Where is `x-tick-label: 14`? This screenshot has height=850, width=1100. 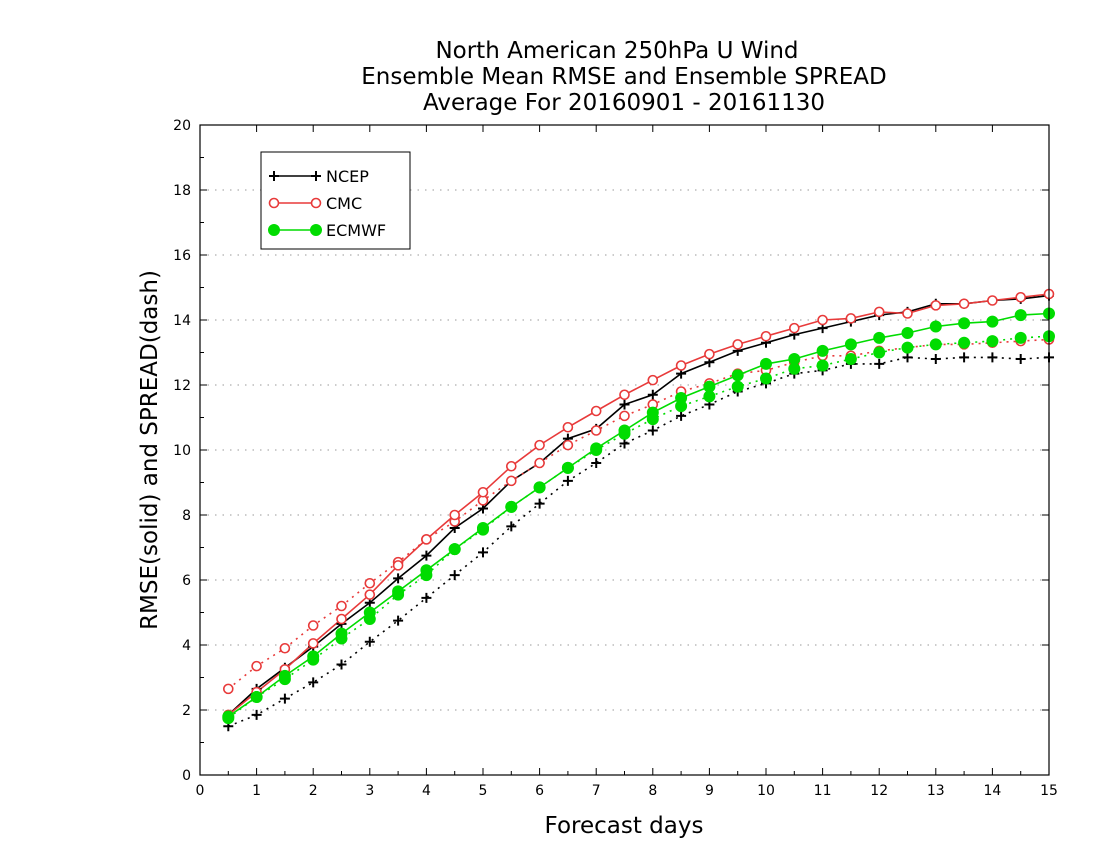
x-tick-label: 14 is located at coordinates (992, 791).